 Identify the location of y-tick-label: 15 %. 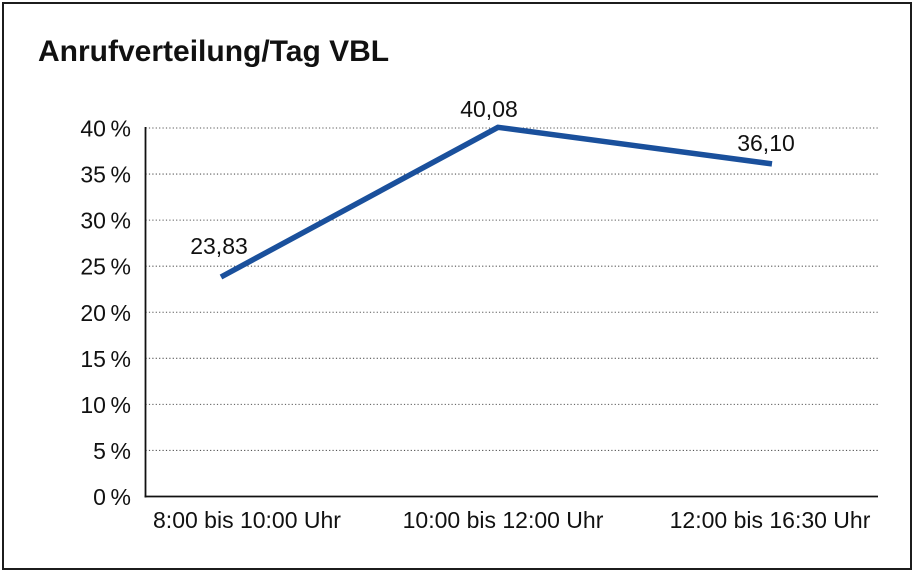
(105, 359).